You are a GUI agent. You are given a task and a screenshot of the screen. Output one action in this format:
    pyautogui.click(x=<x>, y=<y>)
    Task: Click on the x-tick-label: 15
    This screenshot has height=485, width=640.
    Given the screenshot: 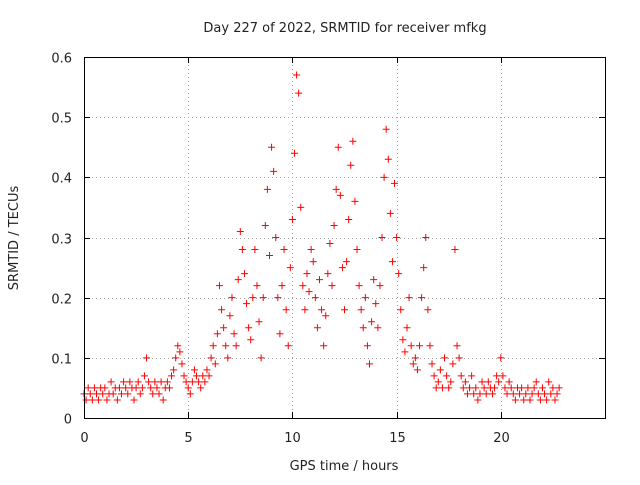 What is the action you would take?
    pyautogui.click(x=397, y=438)
    